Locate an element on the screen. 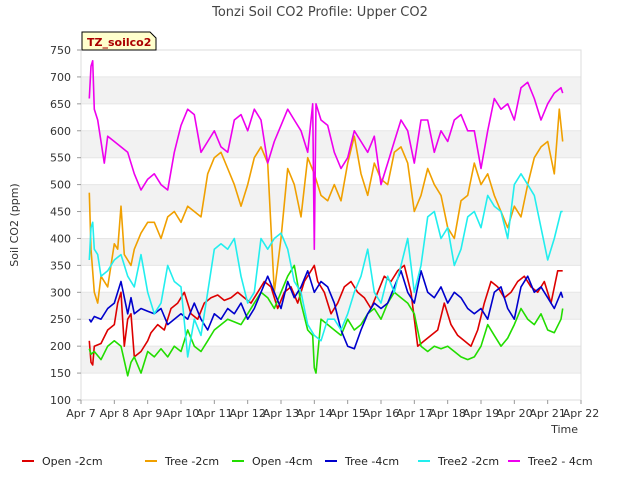 This screenshot has height=480, width=640. source-badge: TZ_soilco2 is located at coordinates (119, 41).